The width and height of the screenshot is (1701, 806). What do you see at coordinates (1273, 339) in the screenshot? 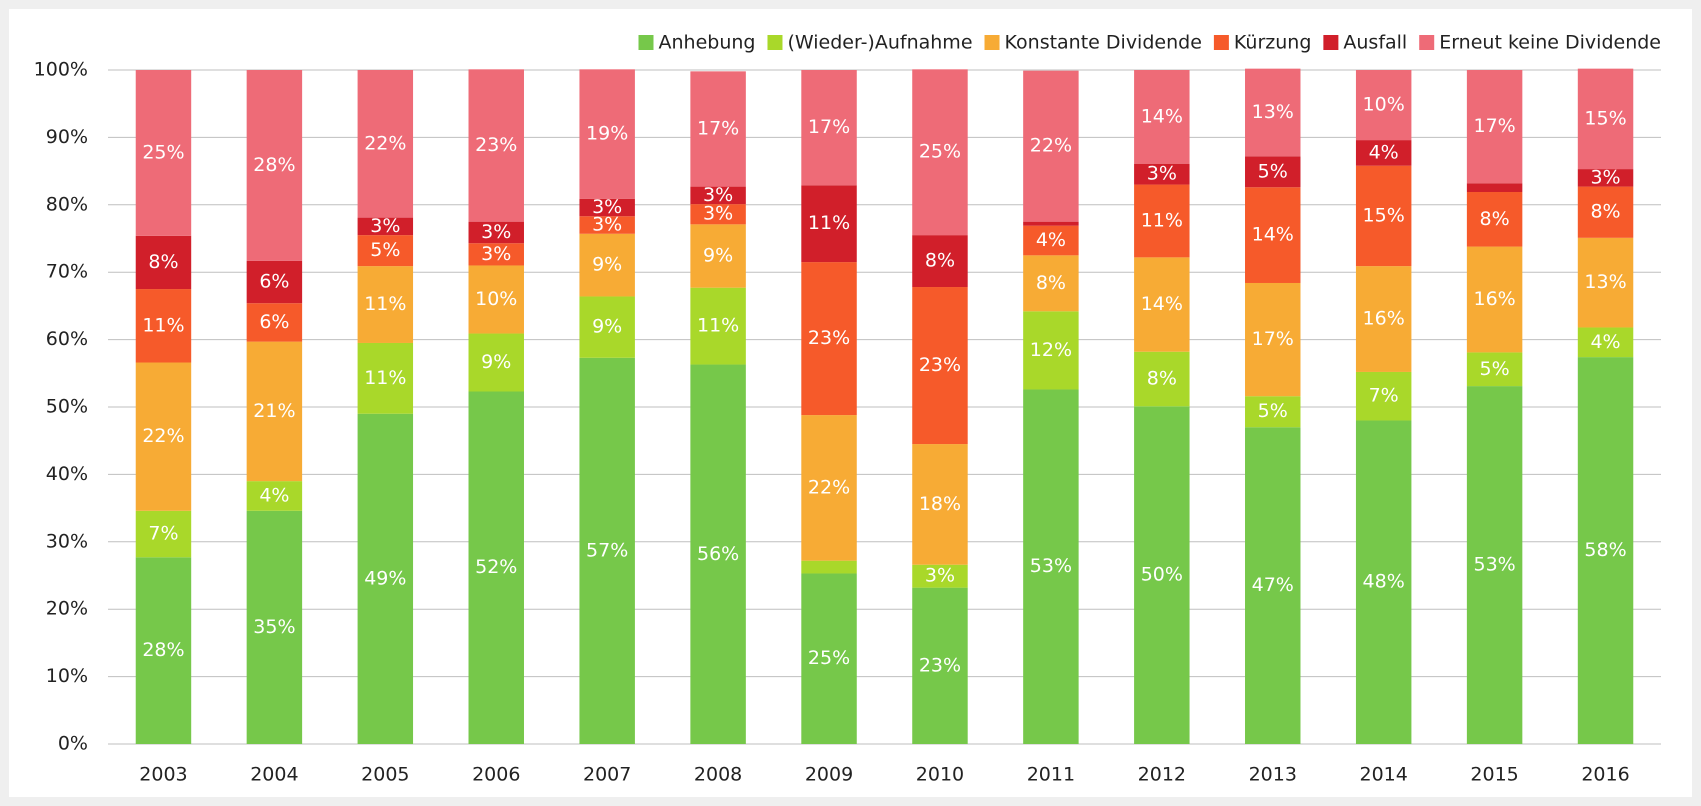
I see `value-label: 17%` at bounding box center [1273, 339].